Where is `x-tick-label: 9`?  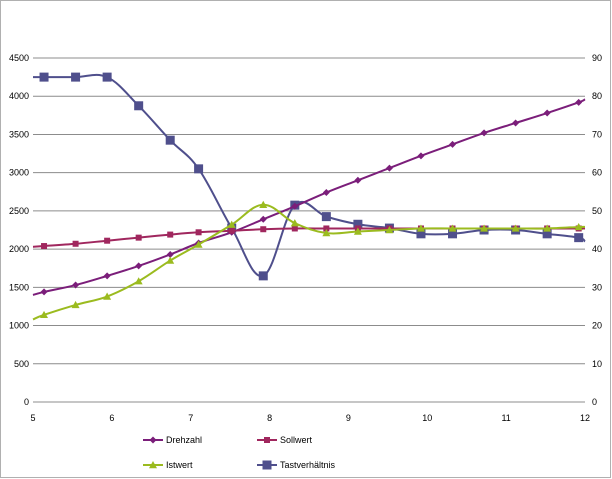 x-tick-label: 9 is located at coordinates (348, 418).